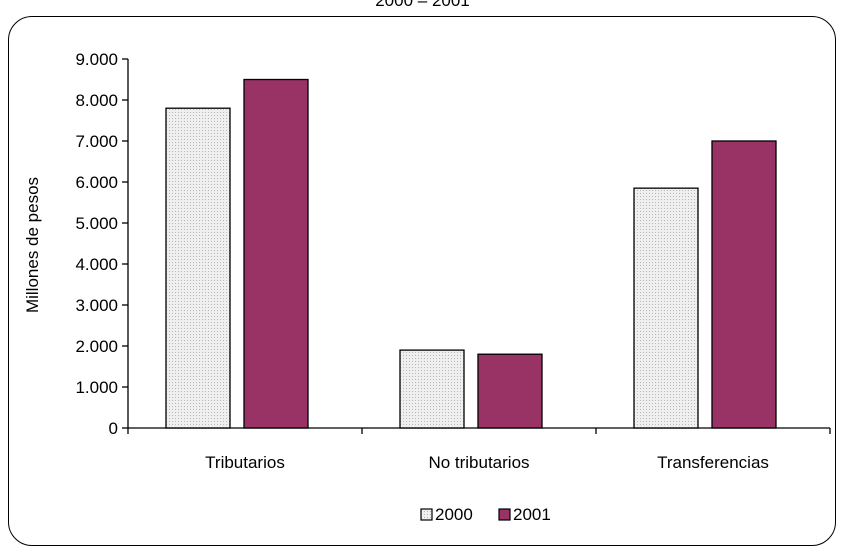 The width and height of the screenshot is (845, 552). What do you see at coordinates (96, 387) in the screenshot?
I see `y-tick-label: 1.000` at bounding box center [96, 387].